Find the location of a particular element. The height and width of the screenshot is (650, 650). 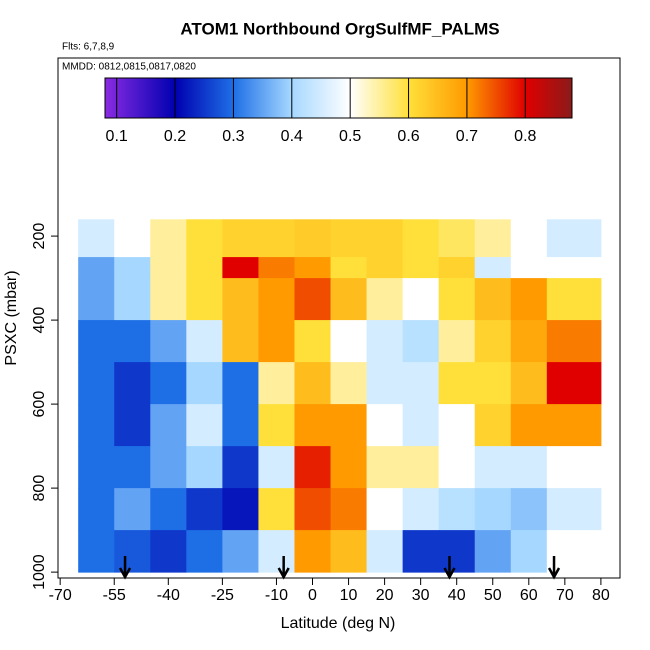

x-tick-label: 80 is located at coordinates (601, 595).